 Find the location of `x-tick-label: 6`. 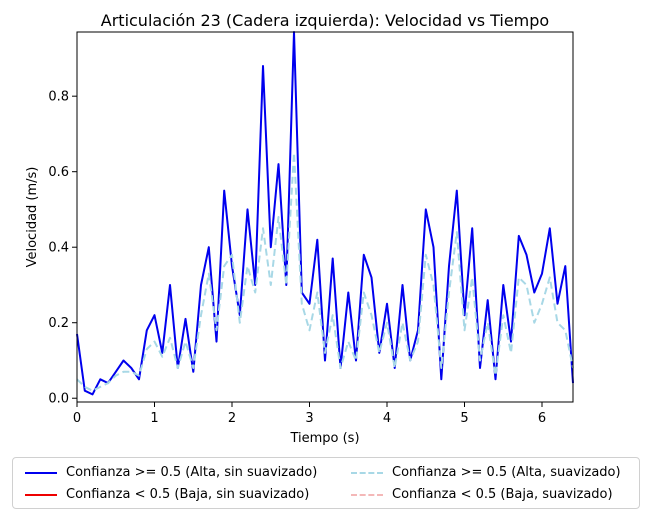

x-tick-label: 6 is located at coordinates (542, 418).